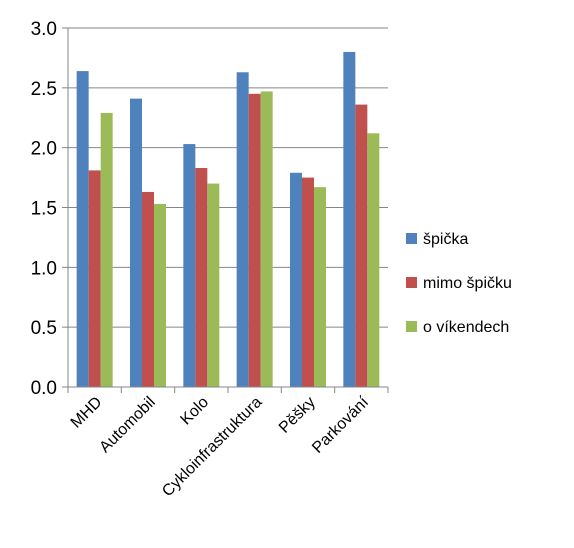 The height and width of the screenshot is (548, 574). Describe the element at coordinates (127, 425) in the screenshot. I see `x-tick-label: Automobil` at that location.